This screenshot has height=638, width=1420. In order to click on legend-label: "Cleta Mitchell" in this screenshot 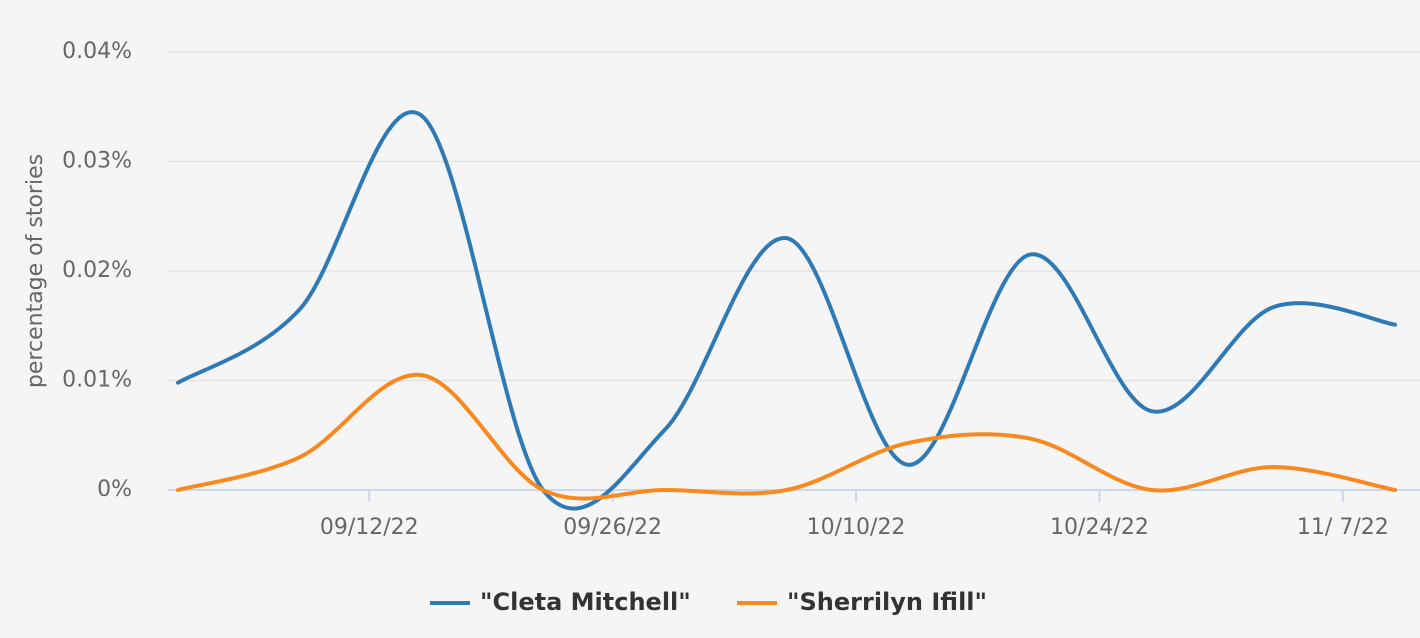, I will do `click(585, 602)`.